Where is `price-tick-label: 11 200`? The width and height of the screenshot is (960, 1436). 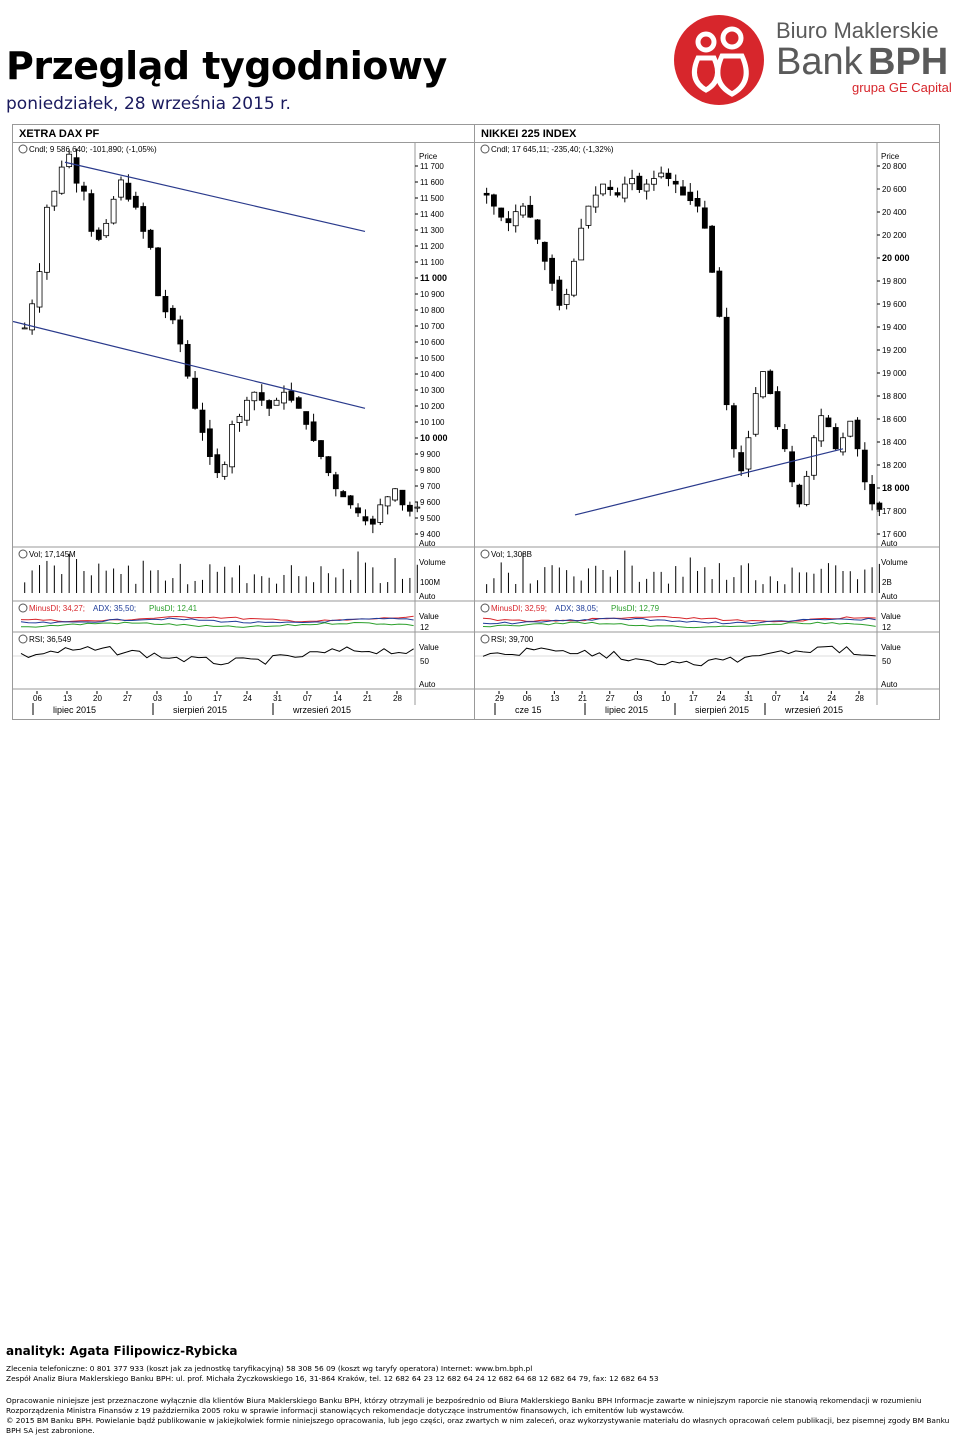 price-tick-label: 11 200 is located at coordinates (432, 246).